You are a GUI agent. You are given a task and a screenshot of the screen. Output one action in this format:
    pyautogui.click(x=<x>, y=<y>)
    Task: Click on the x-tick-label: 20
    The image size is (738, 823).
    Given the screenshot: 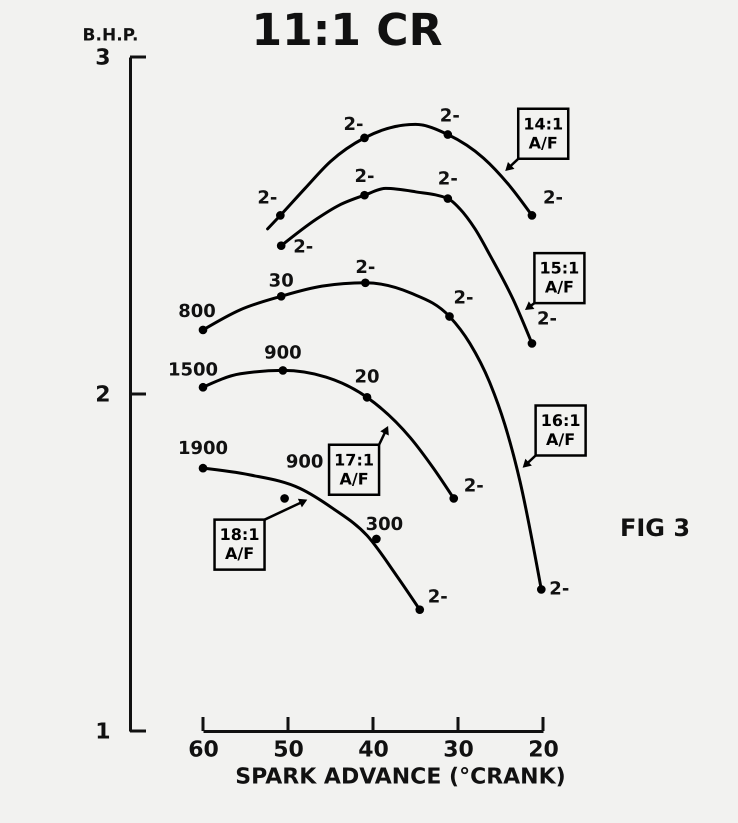 What is the action you would take?
    pyautogui.click(x=543, y=750)
    